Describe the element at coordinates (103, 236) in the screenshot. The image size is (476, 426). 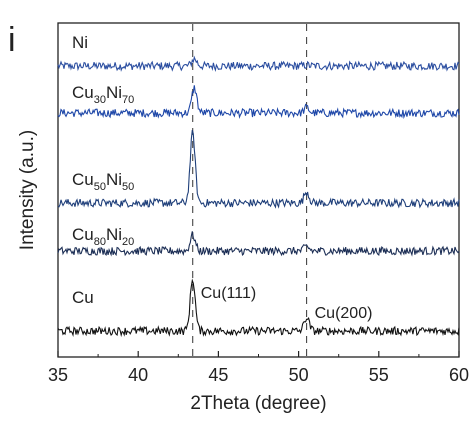
I see `series-label: Cu80Ni20` at that location.